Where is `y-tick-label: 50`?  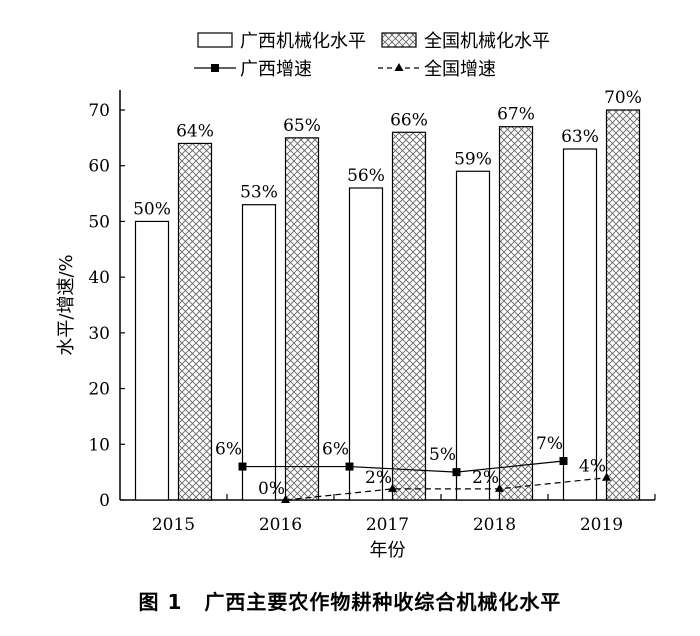
y-tick-label: 50 is located at coordinates (99, 222).